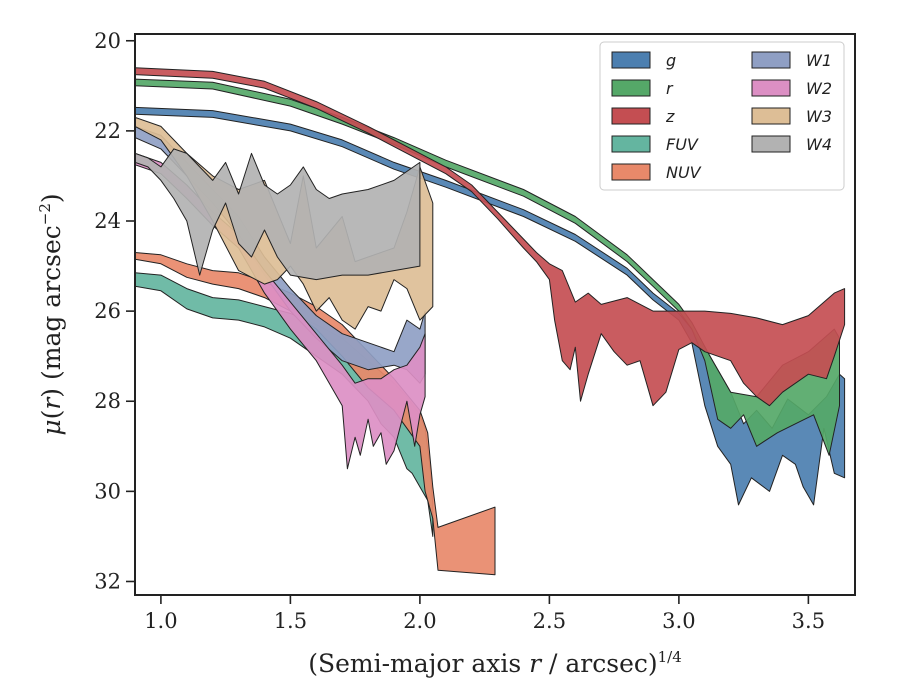 Image resolution: width=900 pixels, height=700 pixels. Describe the element at coordinates (771, 88) in the screenshot. I see `legend-swatch-w2` at that location.